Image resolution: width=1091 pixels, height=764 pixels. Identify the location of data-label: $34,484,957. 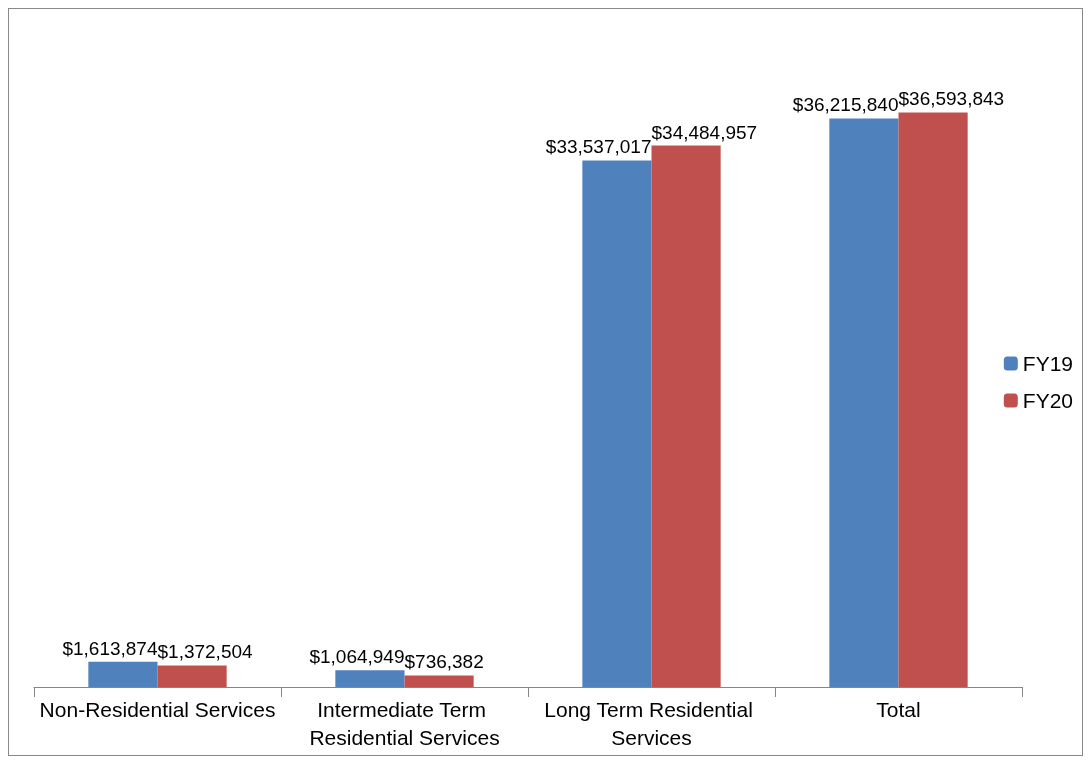
(704, 132).